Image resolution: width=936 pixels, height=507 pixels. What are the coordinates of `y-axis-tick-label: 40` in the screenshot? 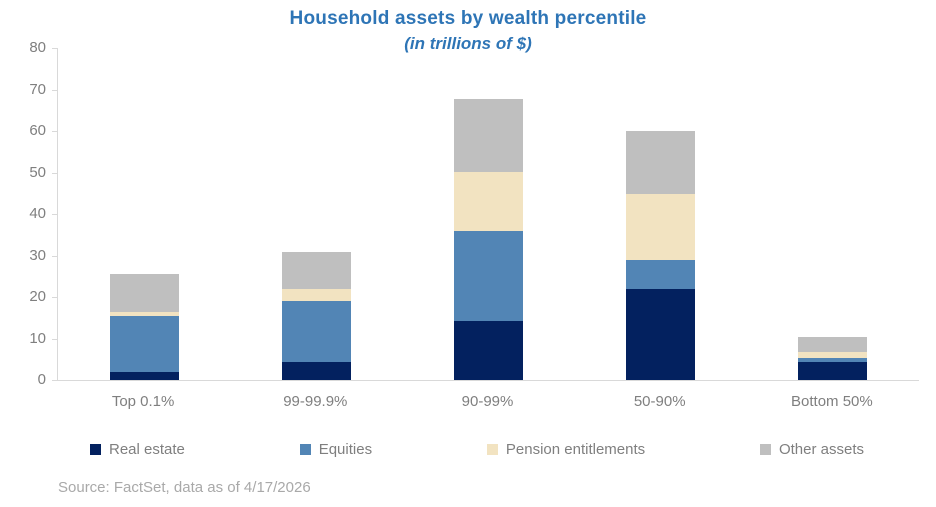 It's located at (37, 213).